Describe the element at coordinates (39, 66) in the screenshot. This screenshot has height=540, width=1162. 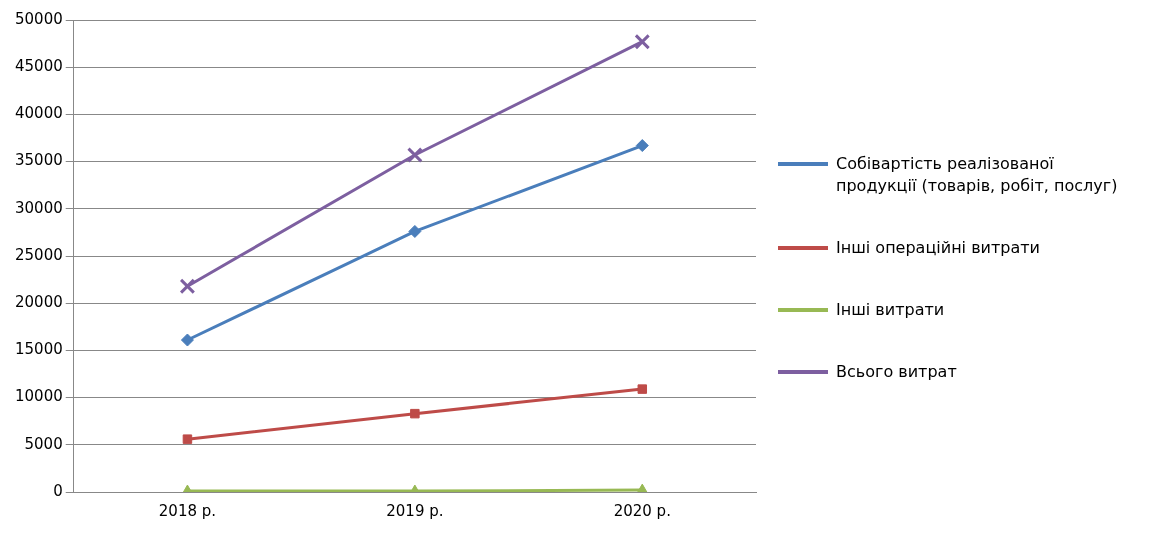
I see `y-tick-label: 45000` at that location.